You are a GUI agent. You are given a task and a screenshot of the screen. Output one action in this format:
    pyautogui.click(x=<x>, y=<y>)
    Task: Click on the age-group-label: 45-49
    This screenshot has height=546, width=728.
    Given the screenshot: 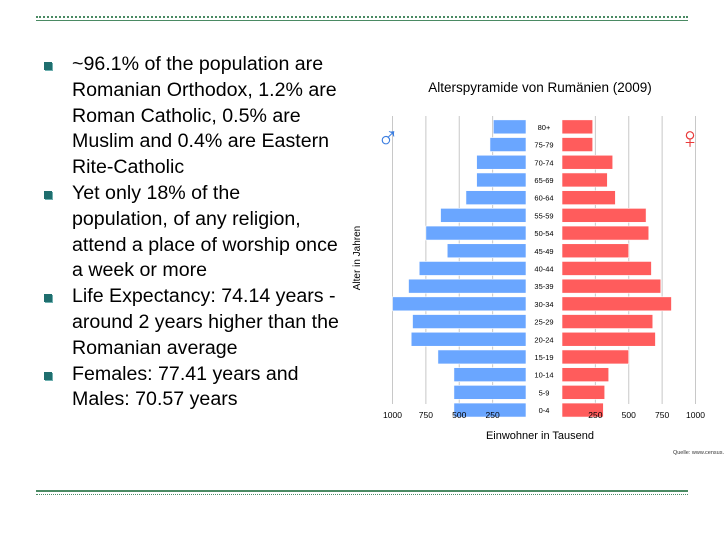 What is the action you would take?
    pyautogui.click(x=543, y=251)
    